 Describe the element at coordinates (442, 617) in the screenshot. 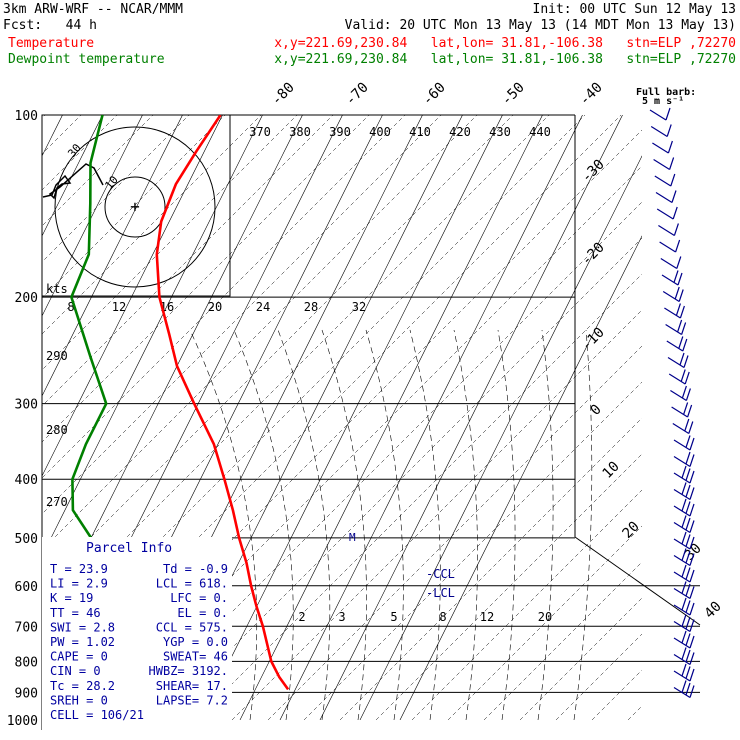

I see `mixing-ratio-label: 8` at that location.